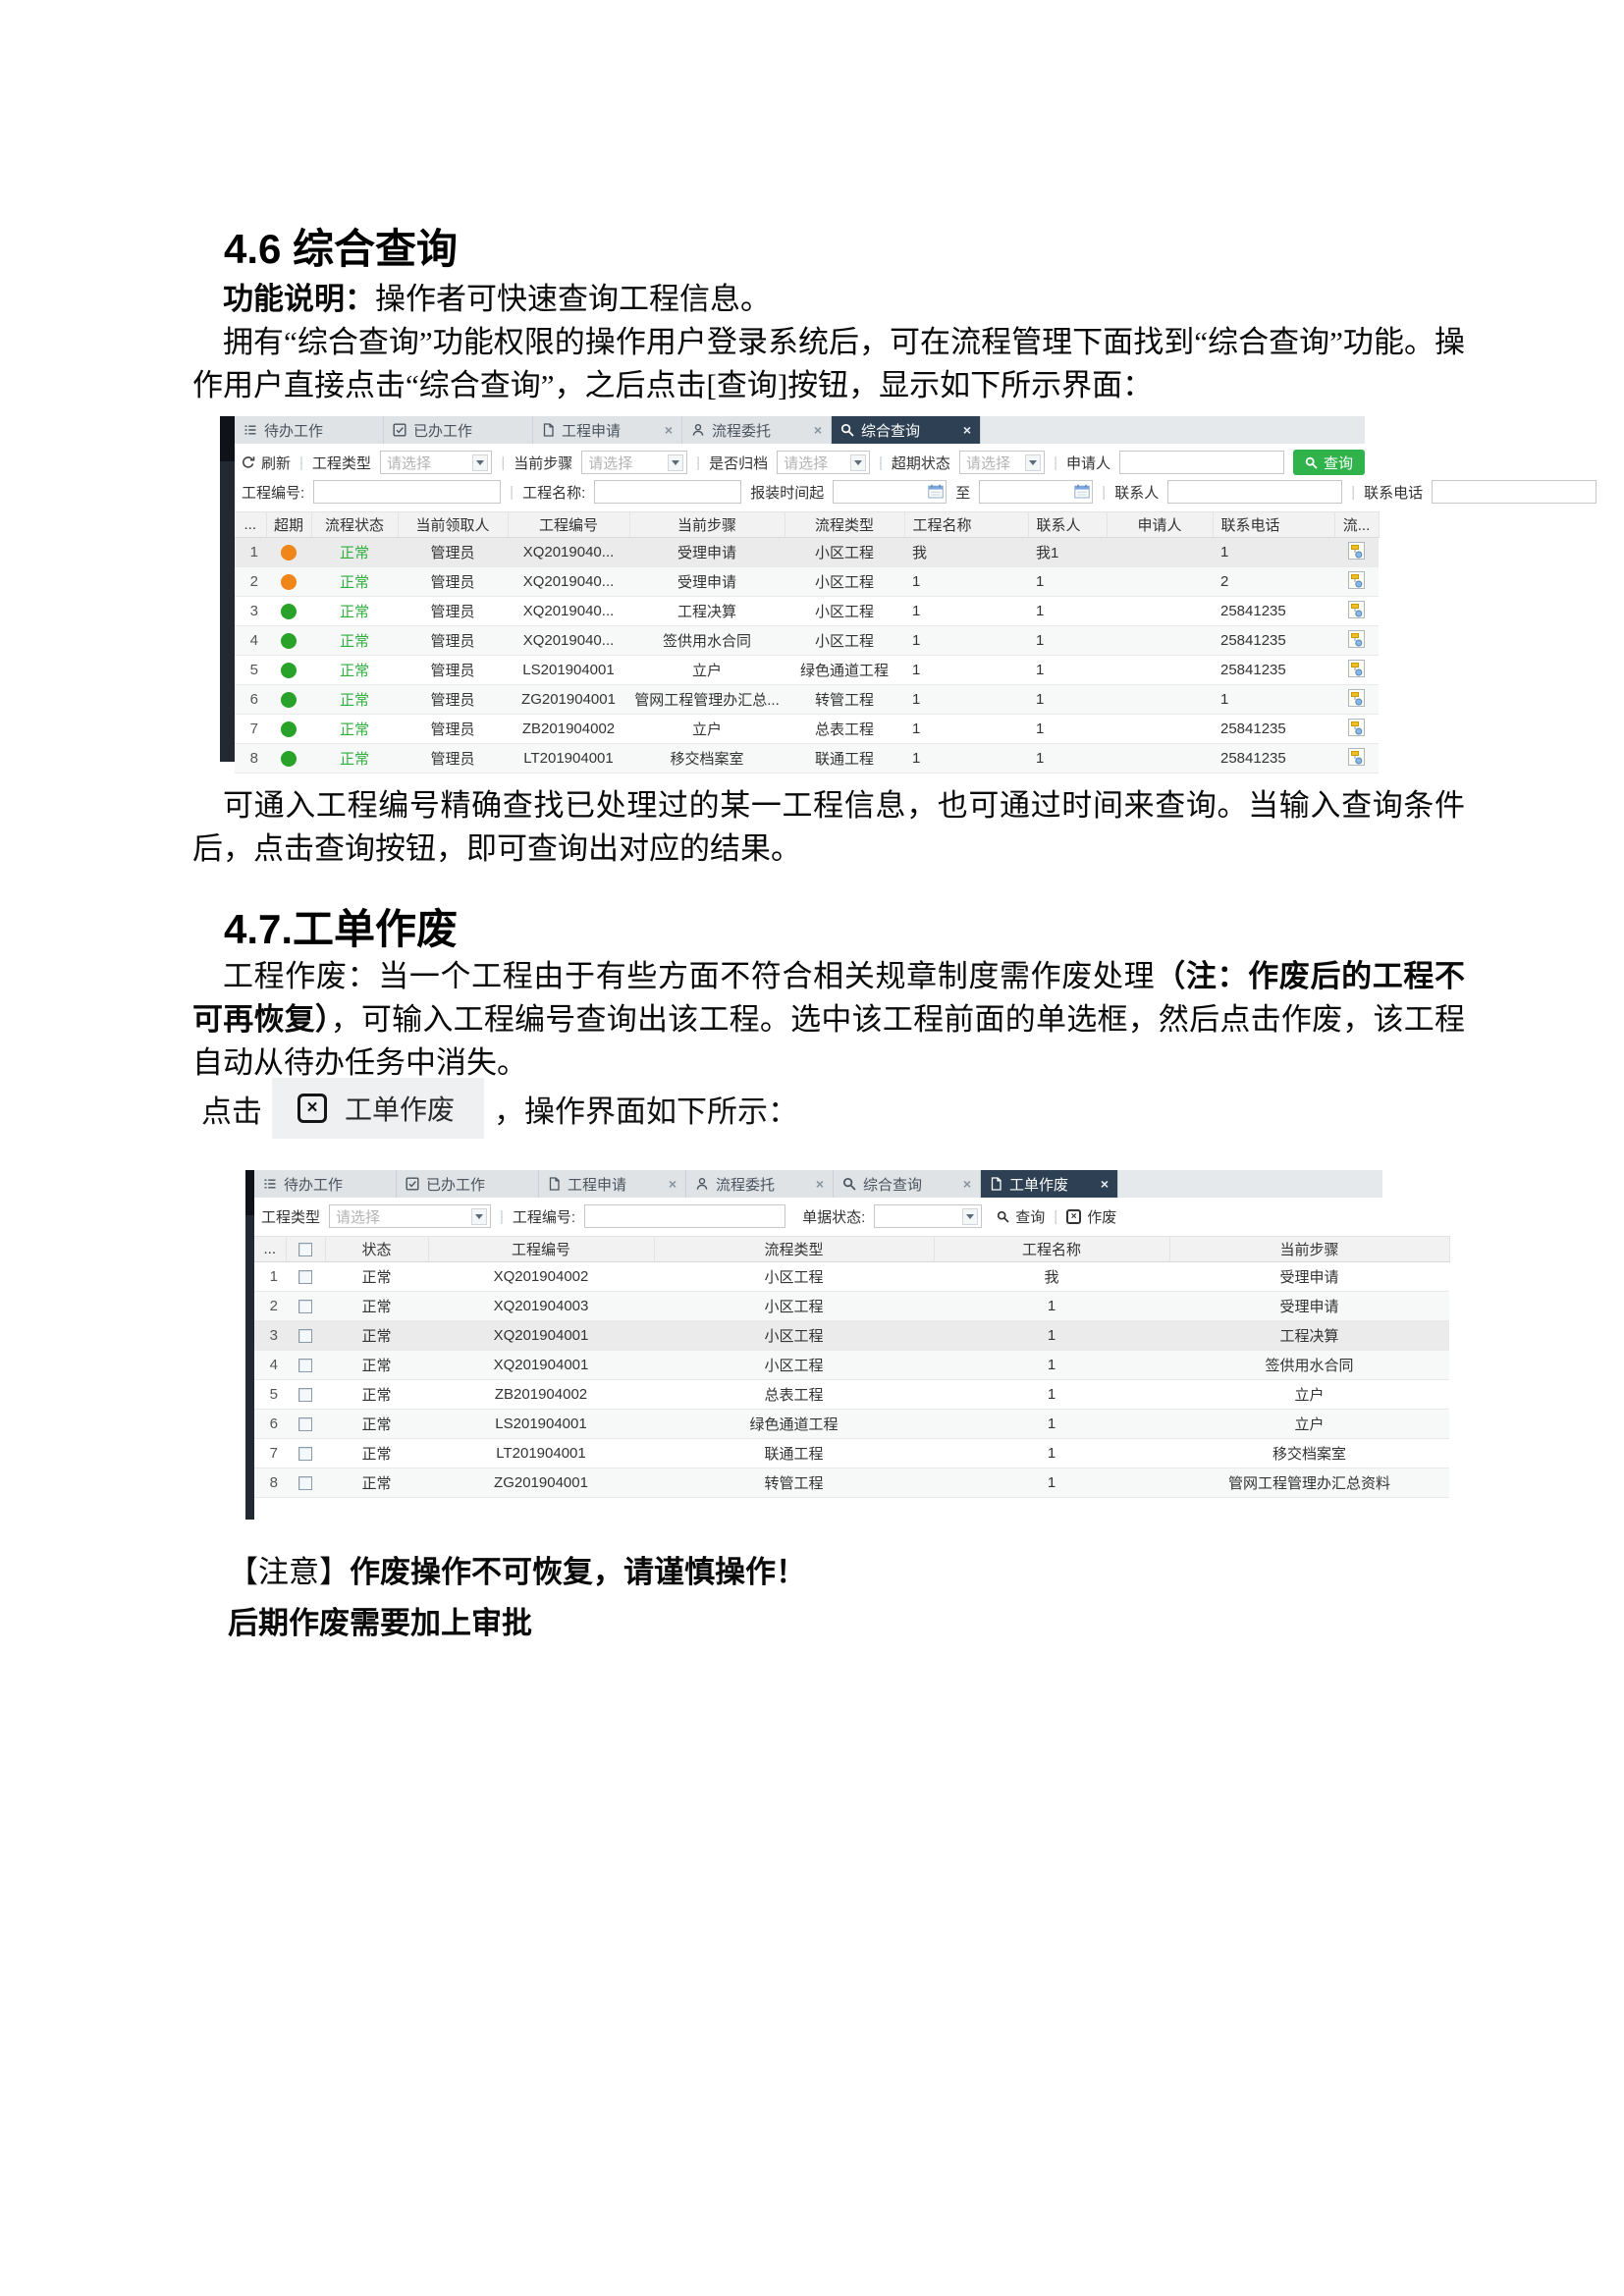 This screenshot has height=2296, width=1624. What do you see at coordinates (453, 524) in the screenshot?
I see `col-header-current-owner: 当前领取人` at bounding box center [453, 524].